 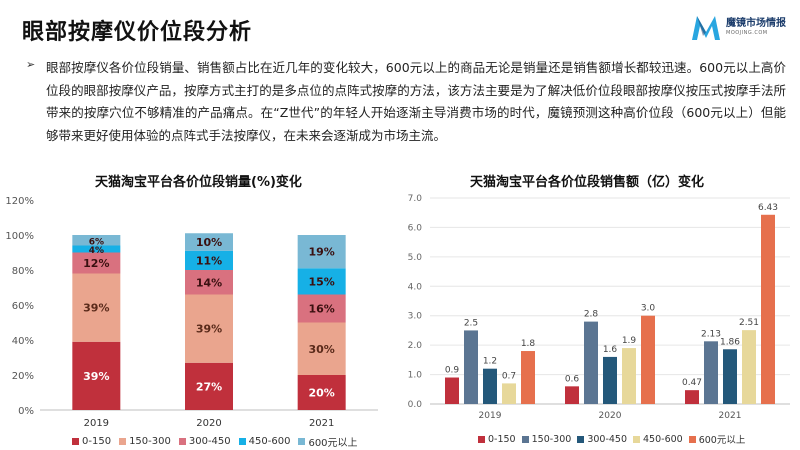 What do you see at coordinates (452, 371) in the screenshot?
I see `chart2-data-label: 0.9` at bounding box center [452, 371].